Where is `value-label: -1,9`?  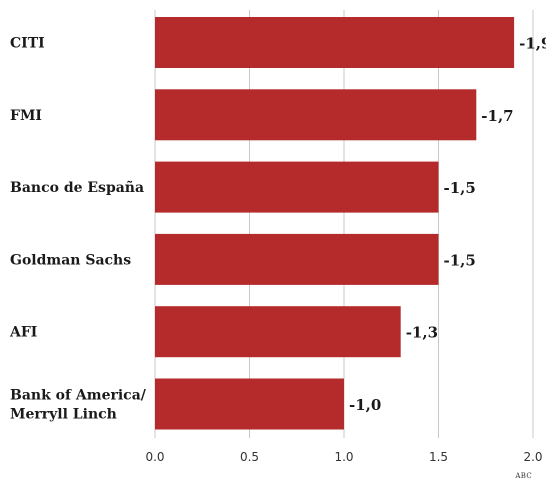 value-label: -1,9 is located at coordinates (532, 44).